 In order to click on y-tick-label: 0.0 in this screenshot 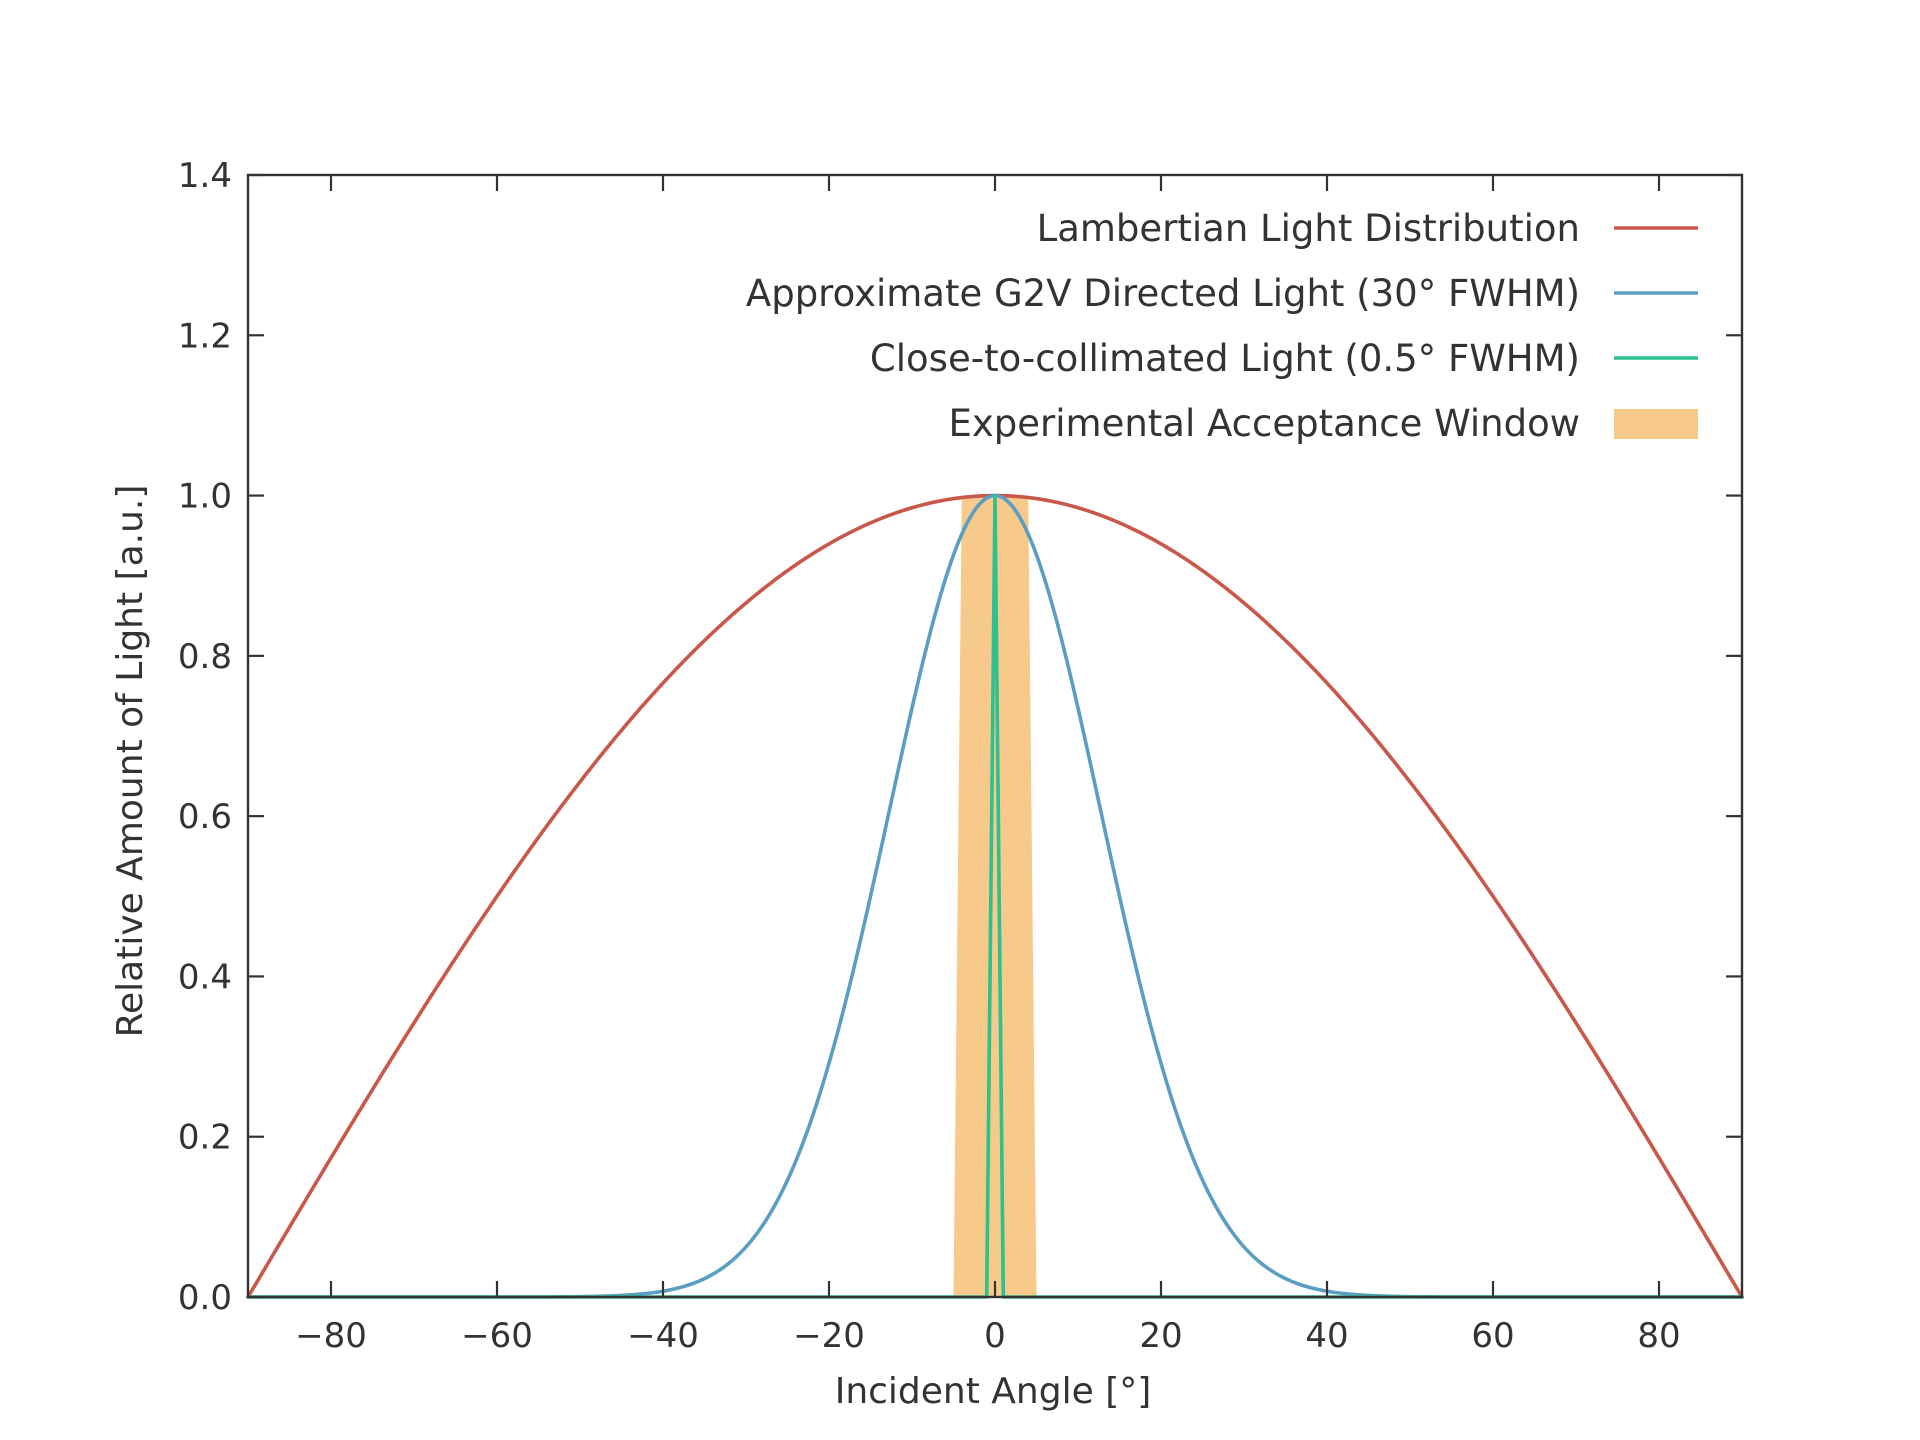, I will do `click(205, 1298)`.